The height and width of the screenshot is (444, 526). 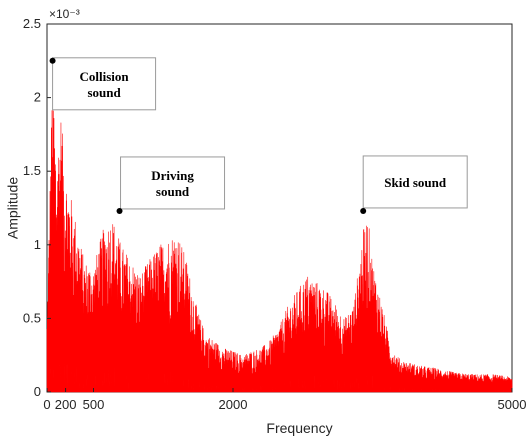 What do you see at coordinates (32, 170) in the screenshot?
I see `y-tick-label: 1.5` at bounding box center [32, 170].